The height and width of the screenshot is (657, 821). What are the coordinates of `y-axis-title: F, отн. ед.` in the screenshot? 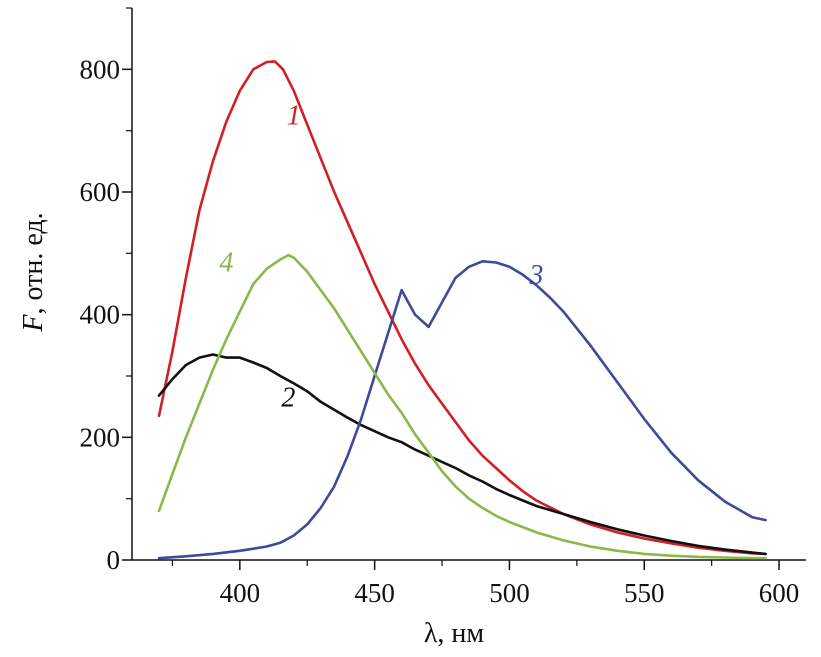 It's located at (33, 272).